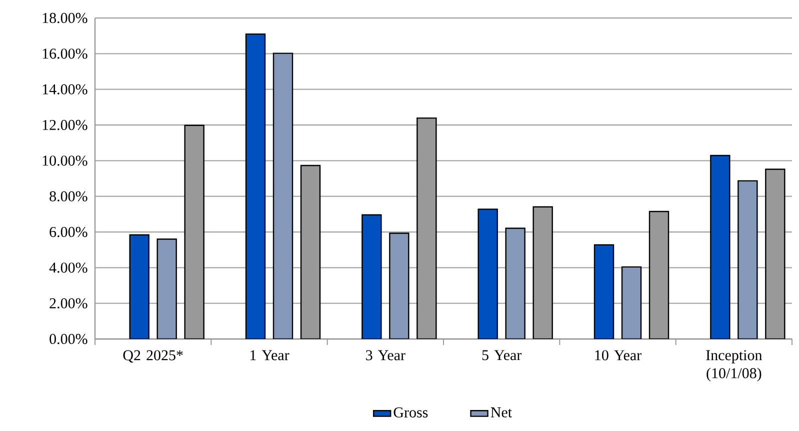 The height and width of the screenshot is (431, 799). What do you see at coordinates (65, 53) in the screenshot?
I see `y-tick-label: 16.00%` at bounding box center [65, 53].